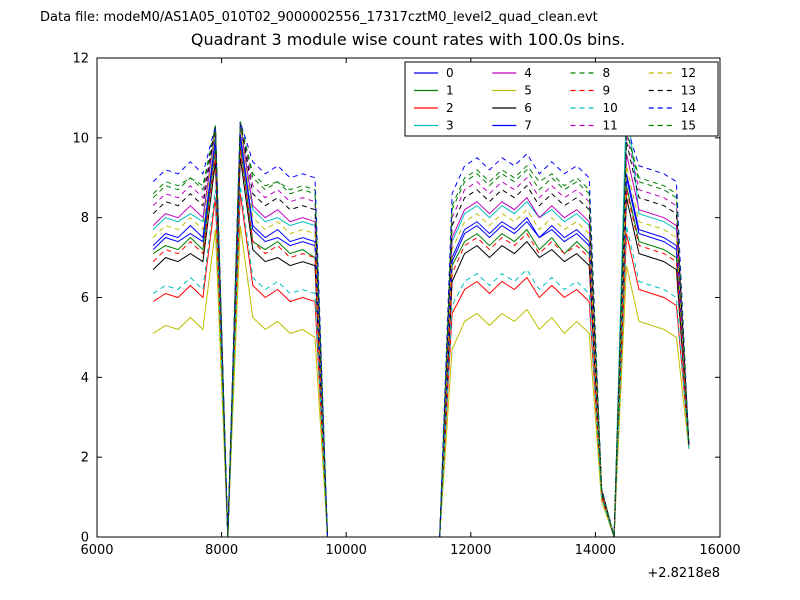  I want to click on y-tick-label: 0, so click(85, 538).